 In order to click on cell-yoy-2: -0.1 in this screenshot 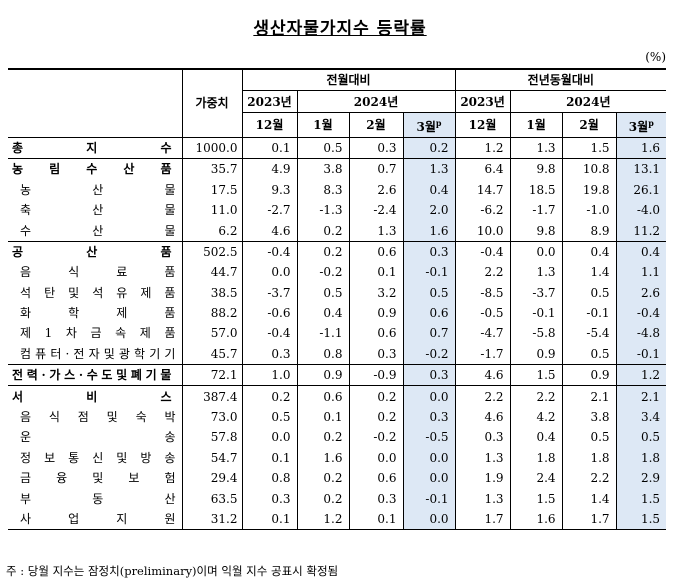, I will do `click(589, 313)`.